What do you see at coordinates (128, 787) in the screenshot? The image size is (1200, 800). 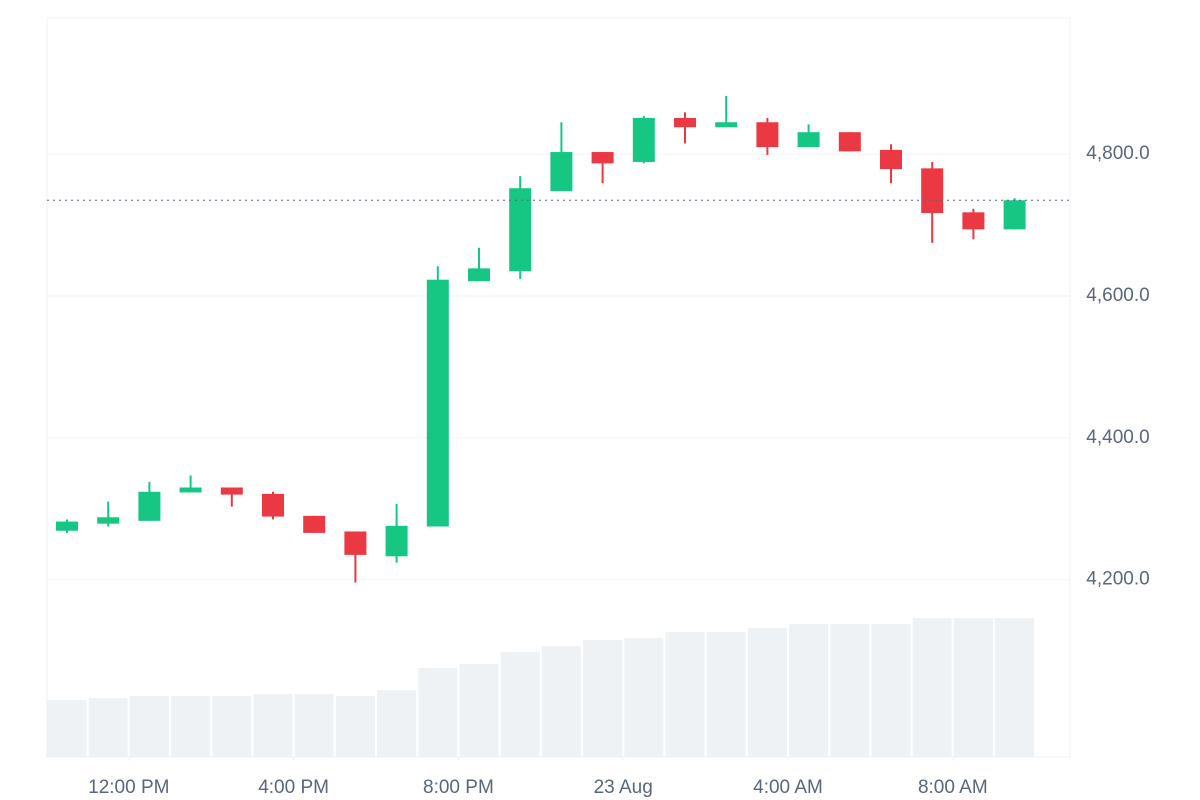 I see `x-tick-label: 12:00 PM` at bounding box center [128, 787].